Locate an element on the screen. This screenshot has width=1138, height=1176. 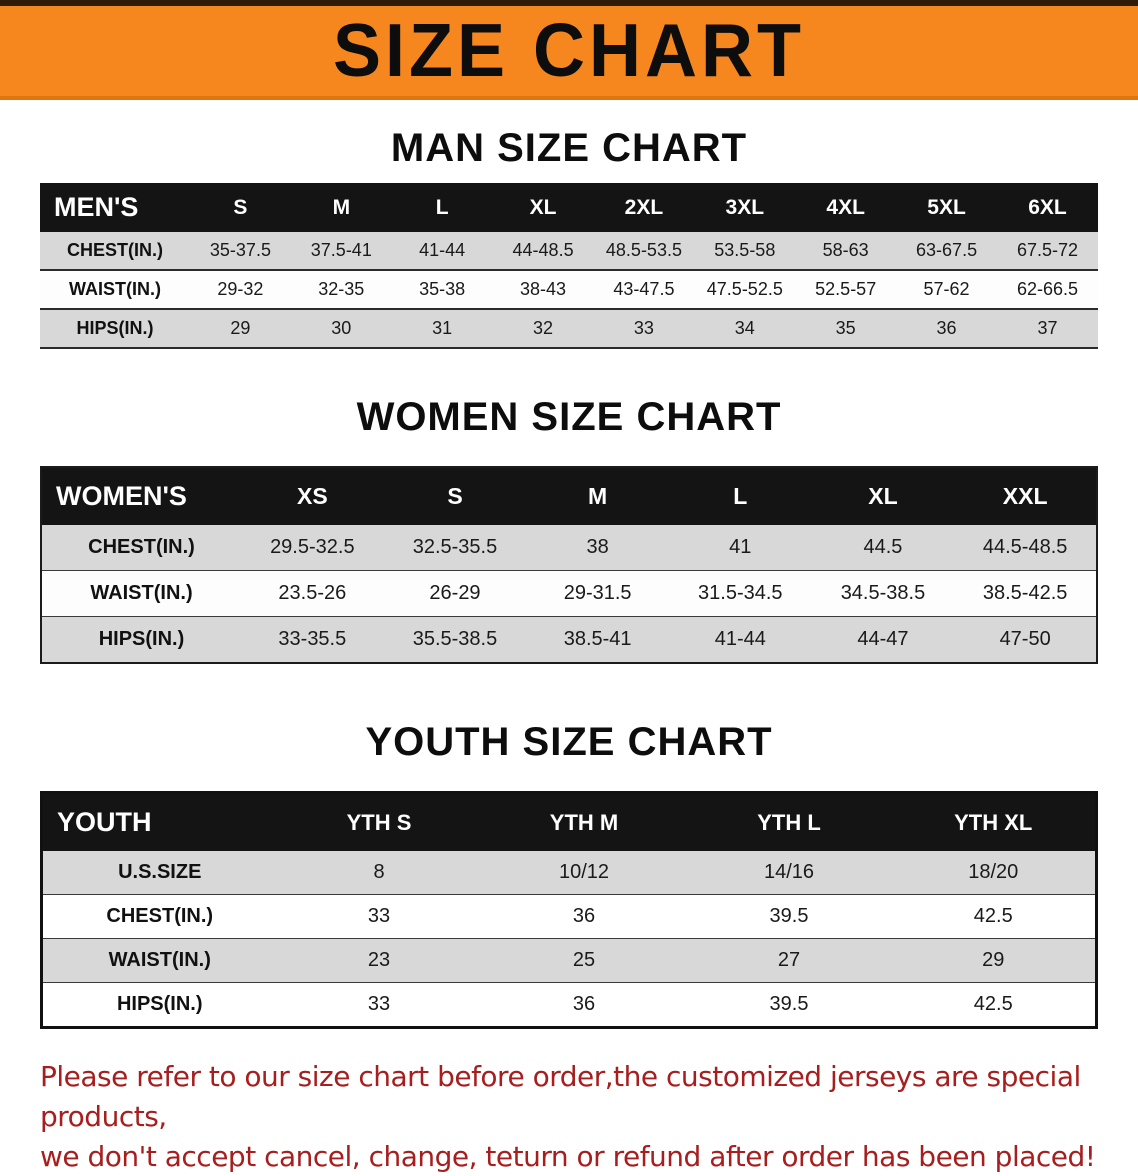
value-cell: 42.5 is located at coordinates (994, 917).